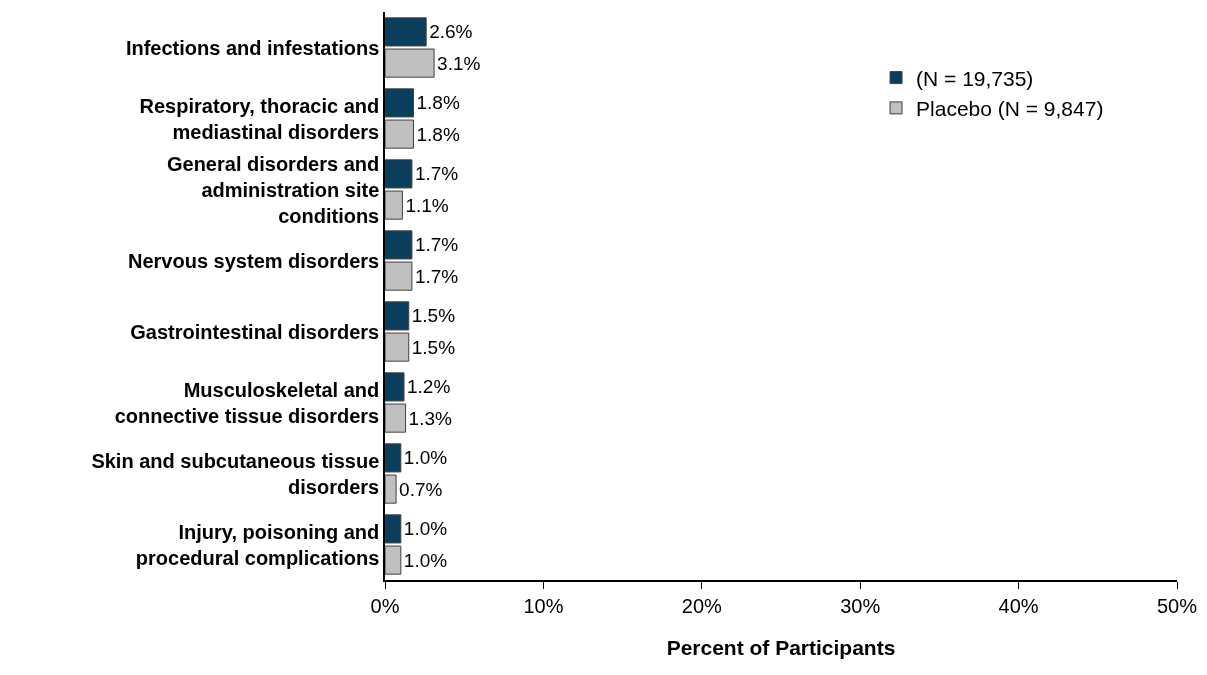 The height and width of the screenshot is (675, 1207). I want to click on data-label: 3.1%, so click(459, 63).